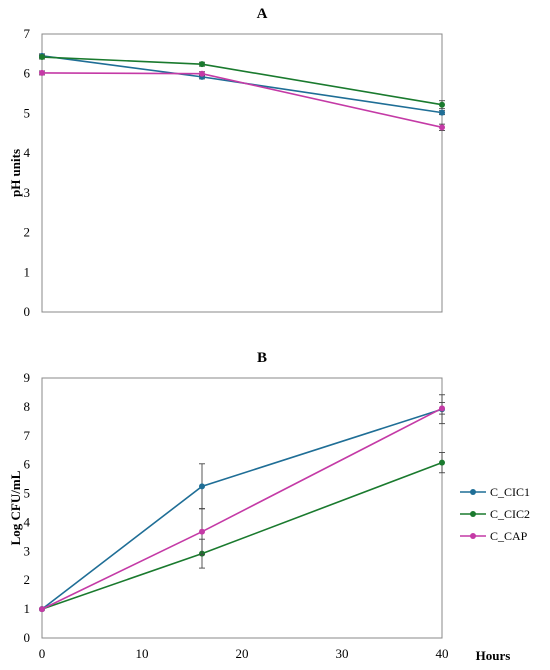 The width and height of the screenshot is (550, 670). I want to click on x-tick-label-b: 40, so click(442, 653).